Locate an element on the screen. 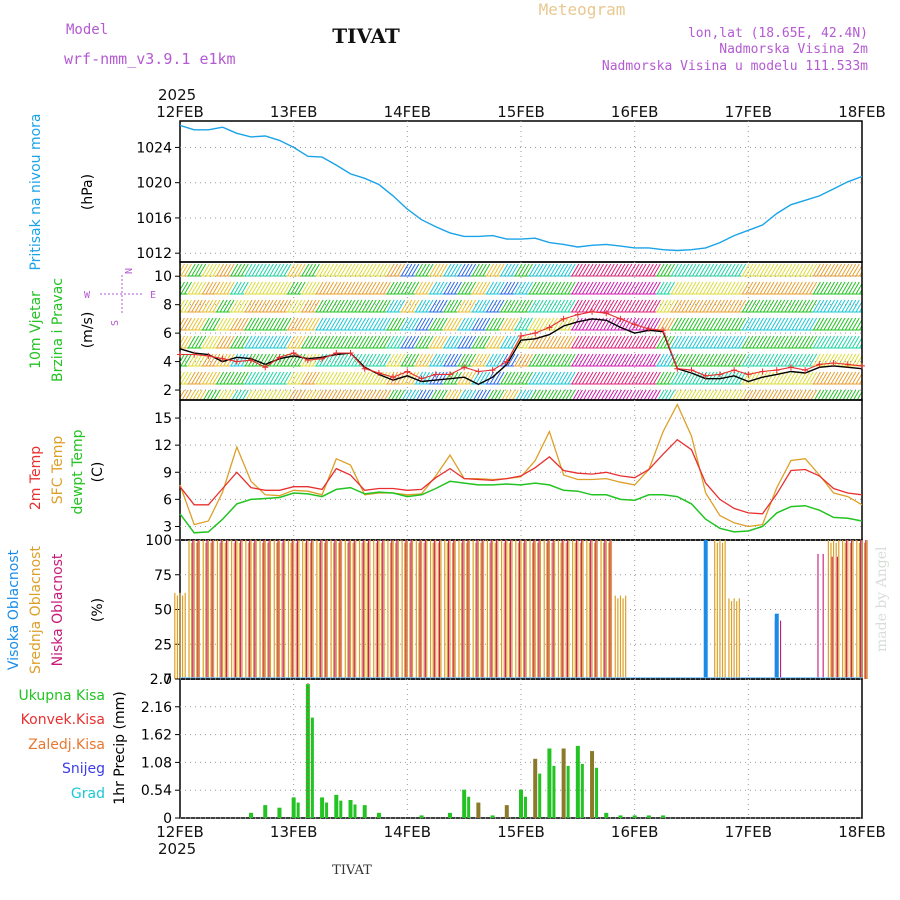  high-cloud-bar is located at coordinates (705, 609).